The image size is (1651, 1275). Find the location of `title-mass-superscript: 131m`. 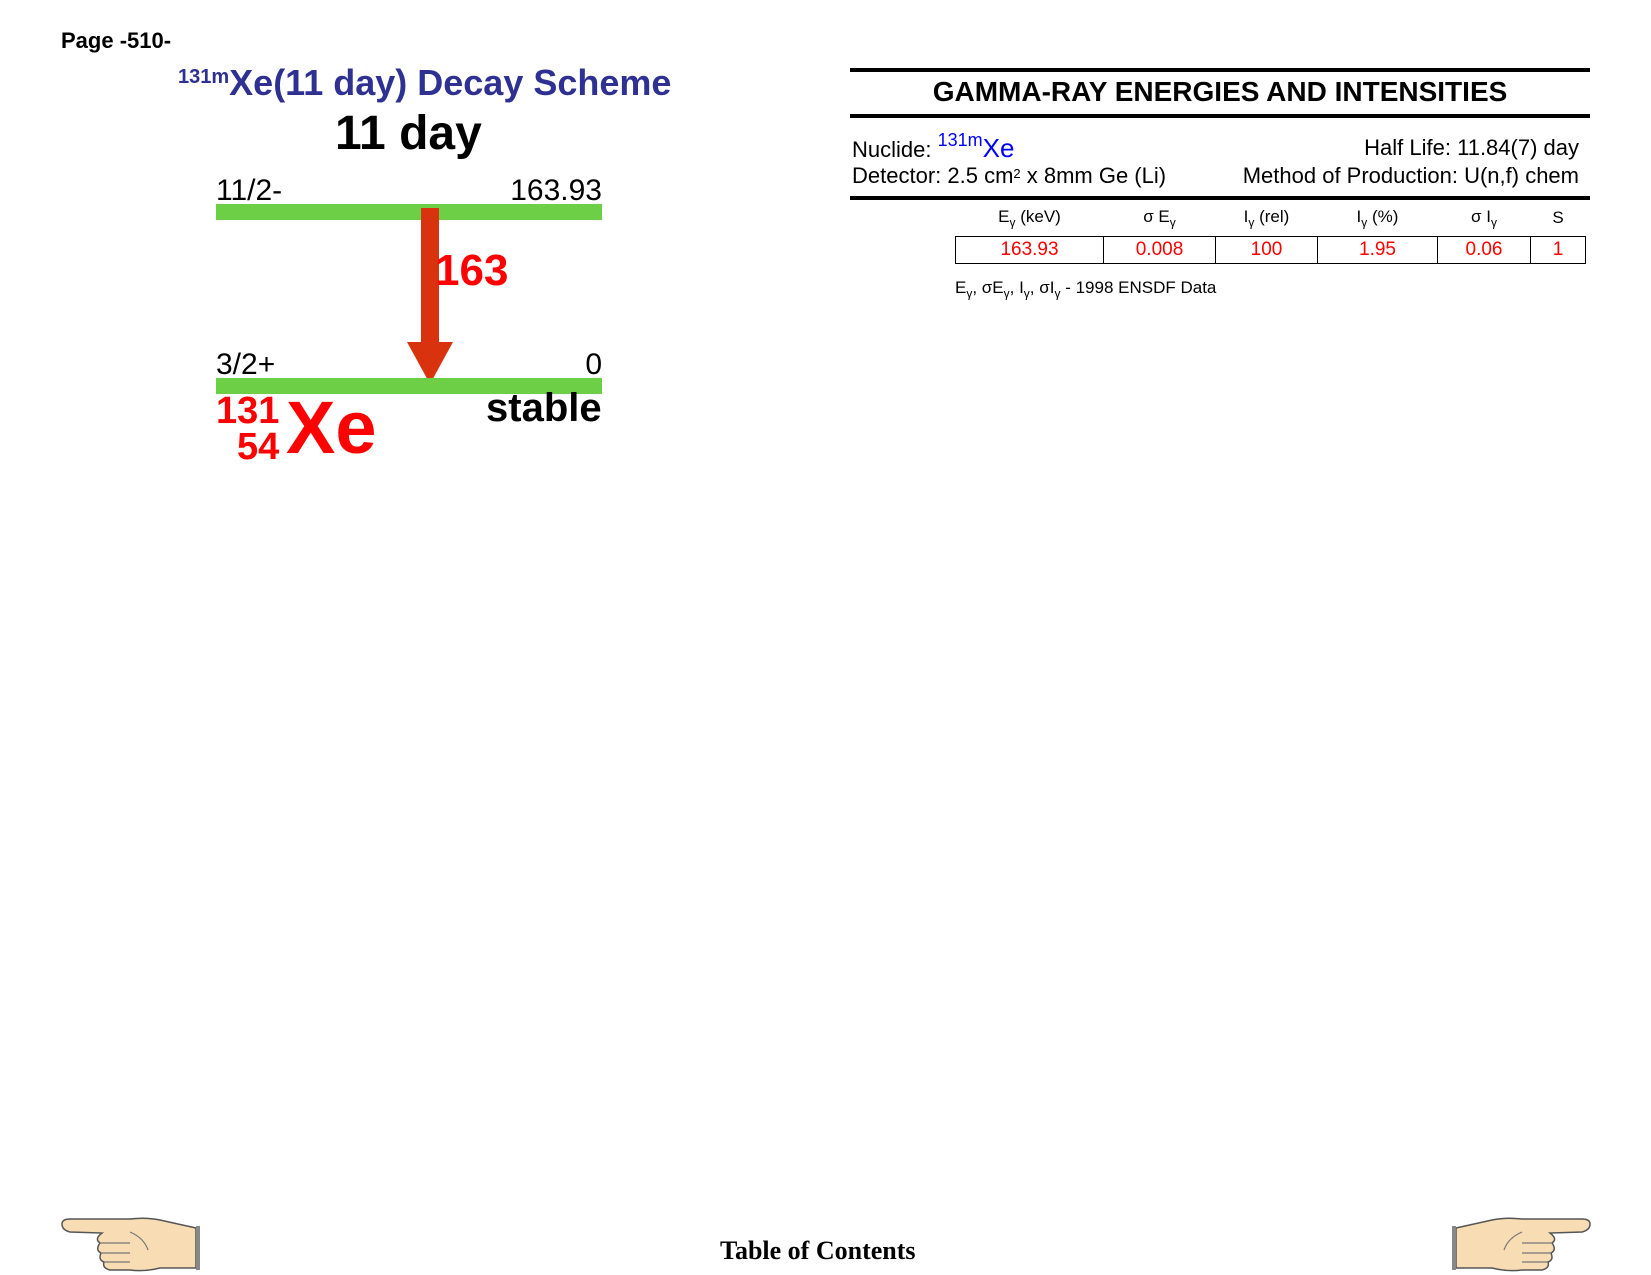

title-mass-superscript: 131m is located at coordinates (204, 77).